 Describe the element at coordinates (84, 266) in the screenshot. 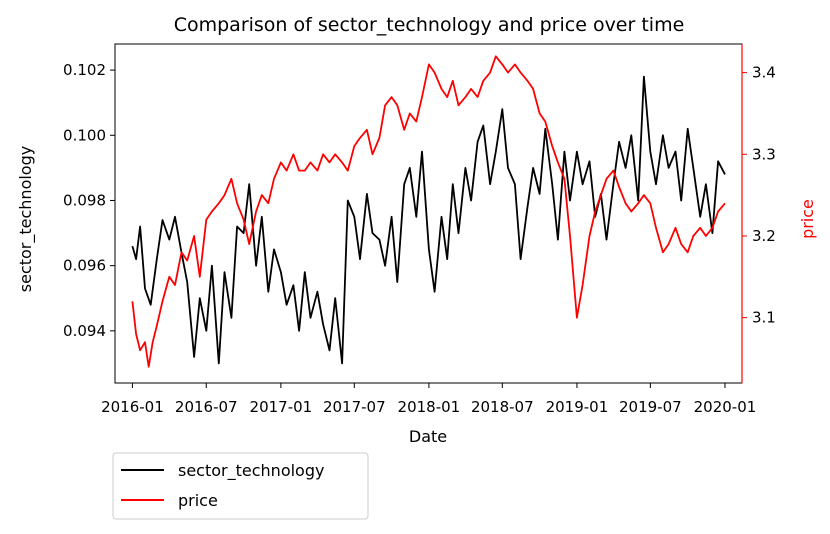

I see `y-tick-label: 0.096` at that location.